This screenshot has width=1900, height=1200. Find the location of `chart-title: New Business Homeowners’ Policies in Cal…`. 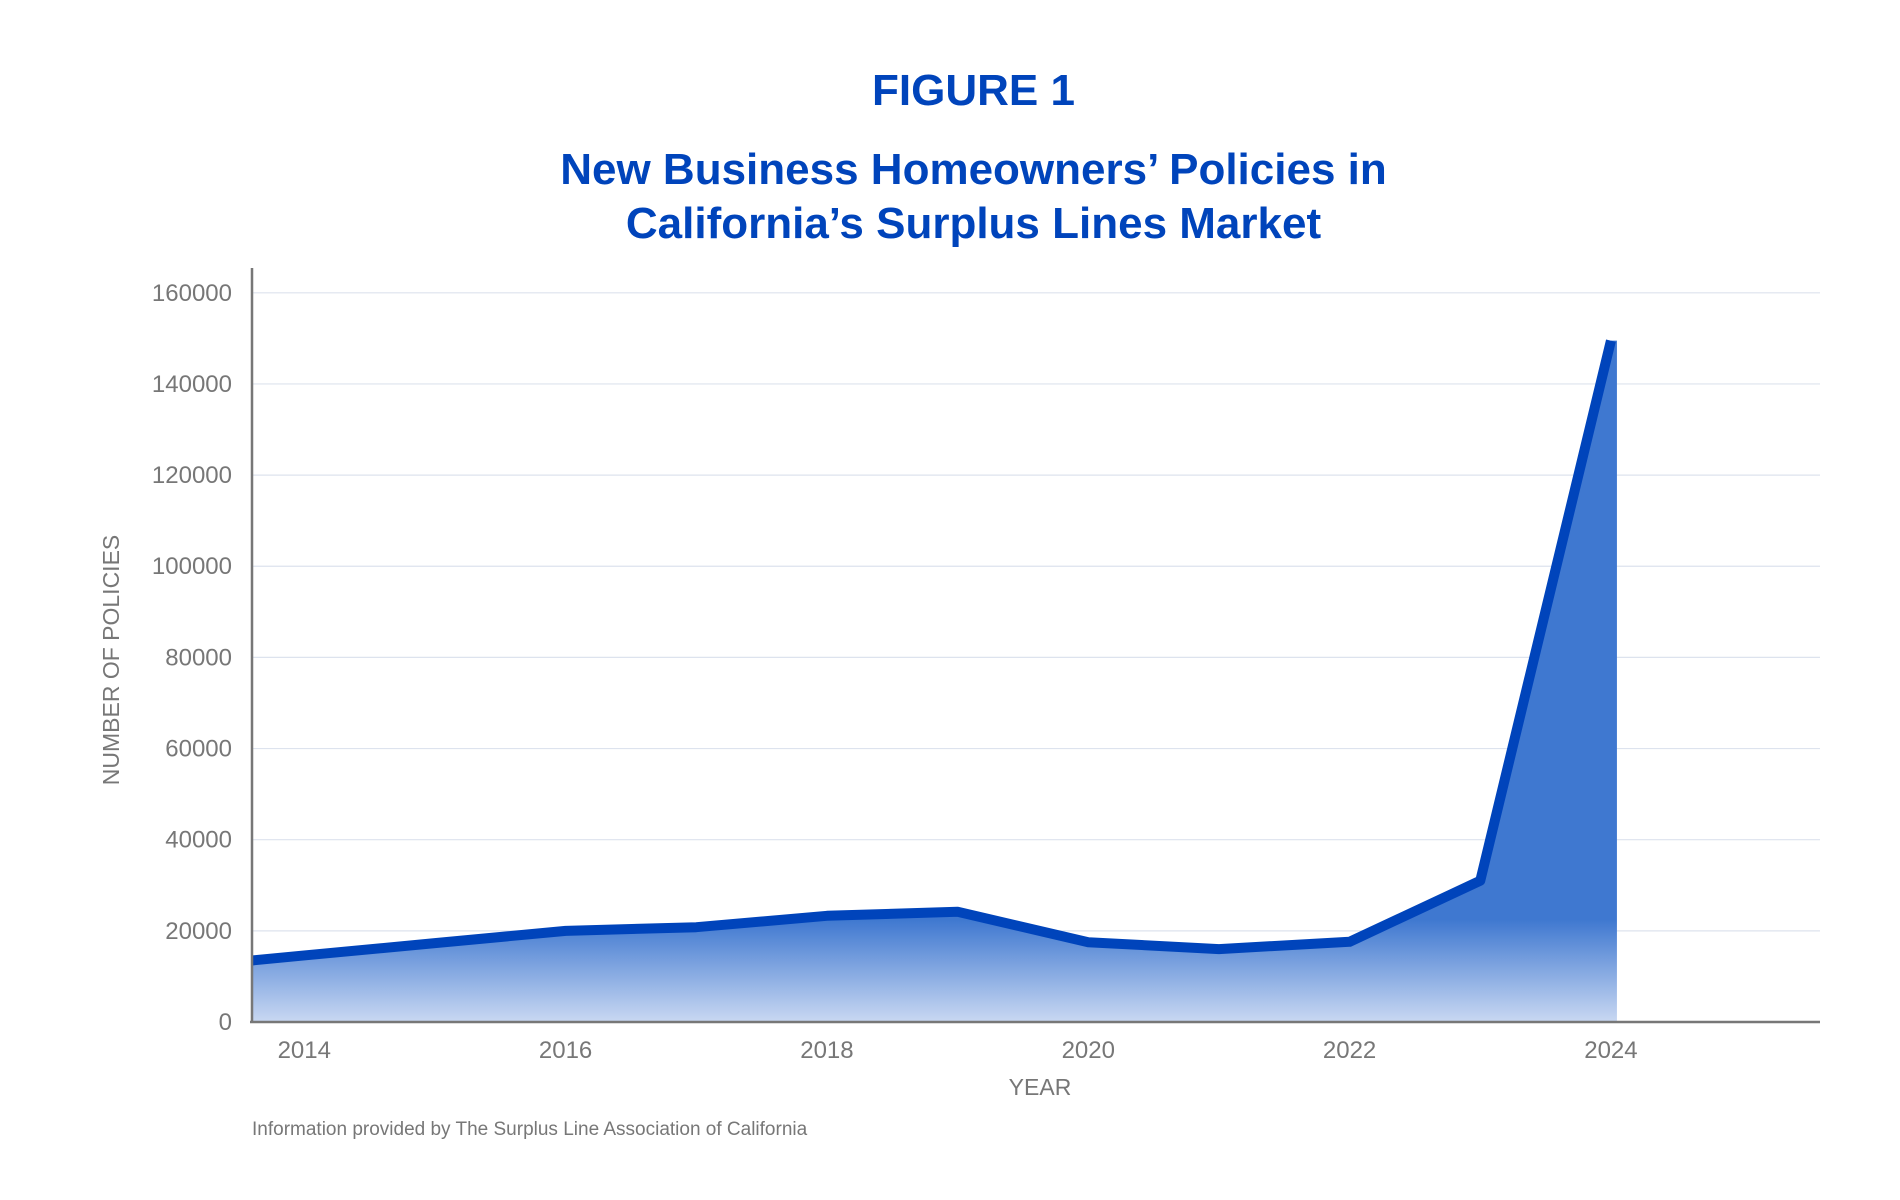

chart-title: New Business Homeowners’ Policies in Cal… is located at coordinates (950, 197).